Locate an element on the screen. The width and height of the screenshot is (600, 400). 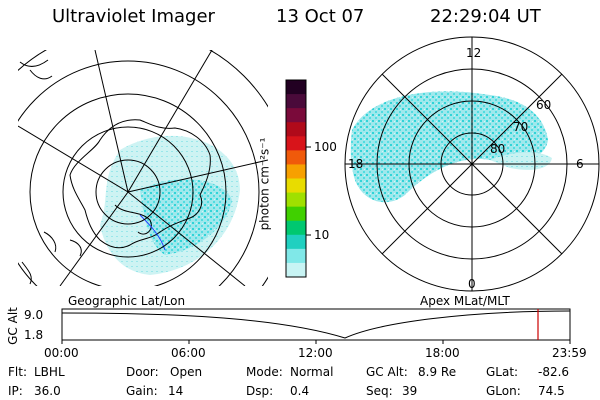
altitude-curve is located at coordinates (316, 324).